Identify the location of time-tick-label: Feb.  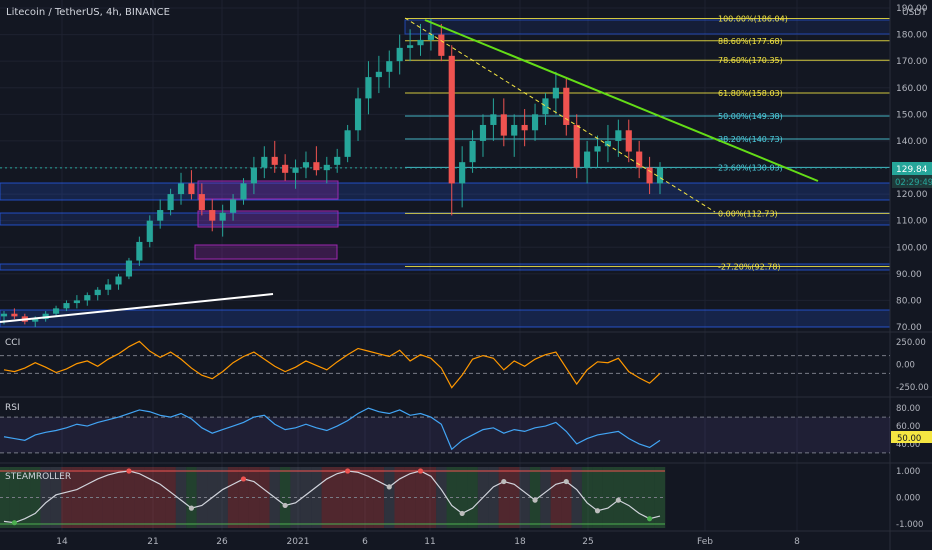
(705, 542).